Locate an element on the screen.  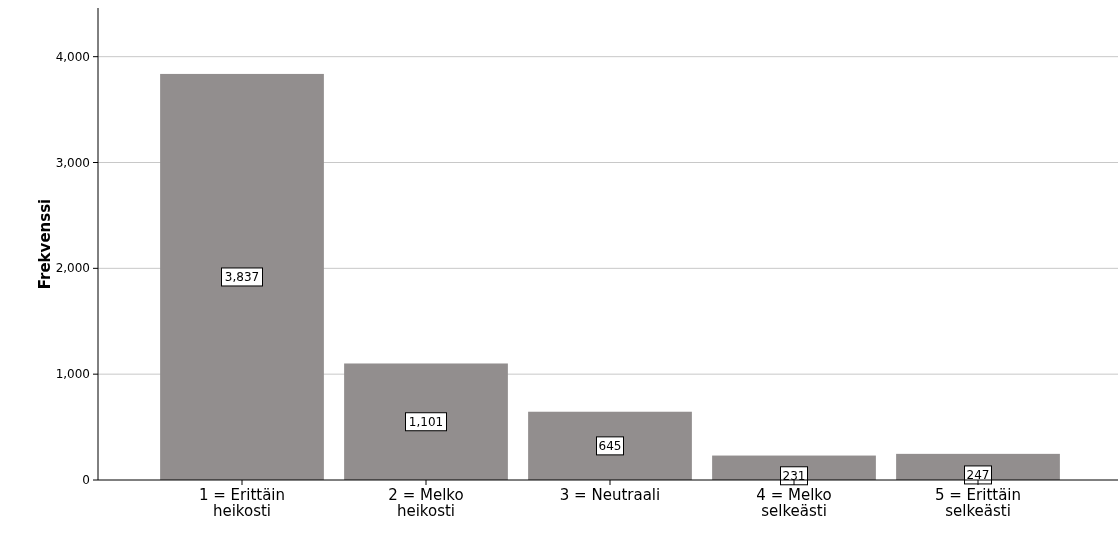
data-label: 645 is located at coordinates (610, 445).